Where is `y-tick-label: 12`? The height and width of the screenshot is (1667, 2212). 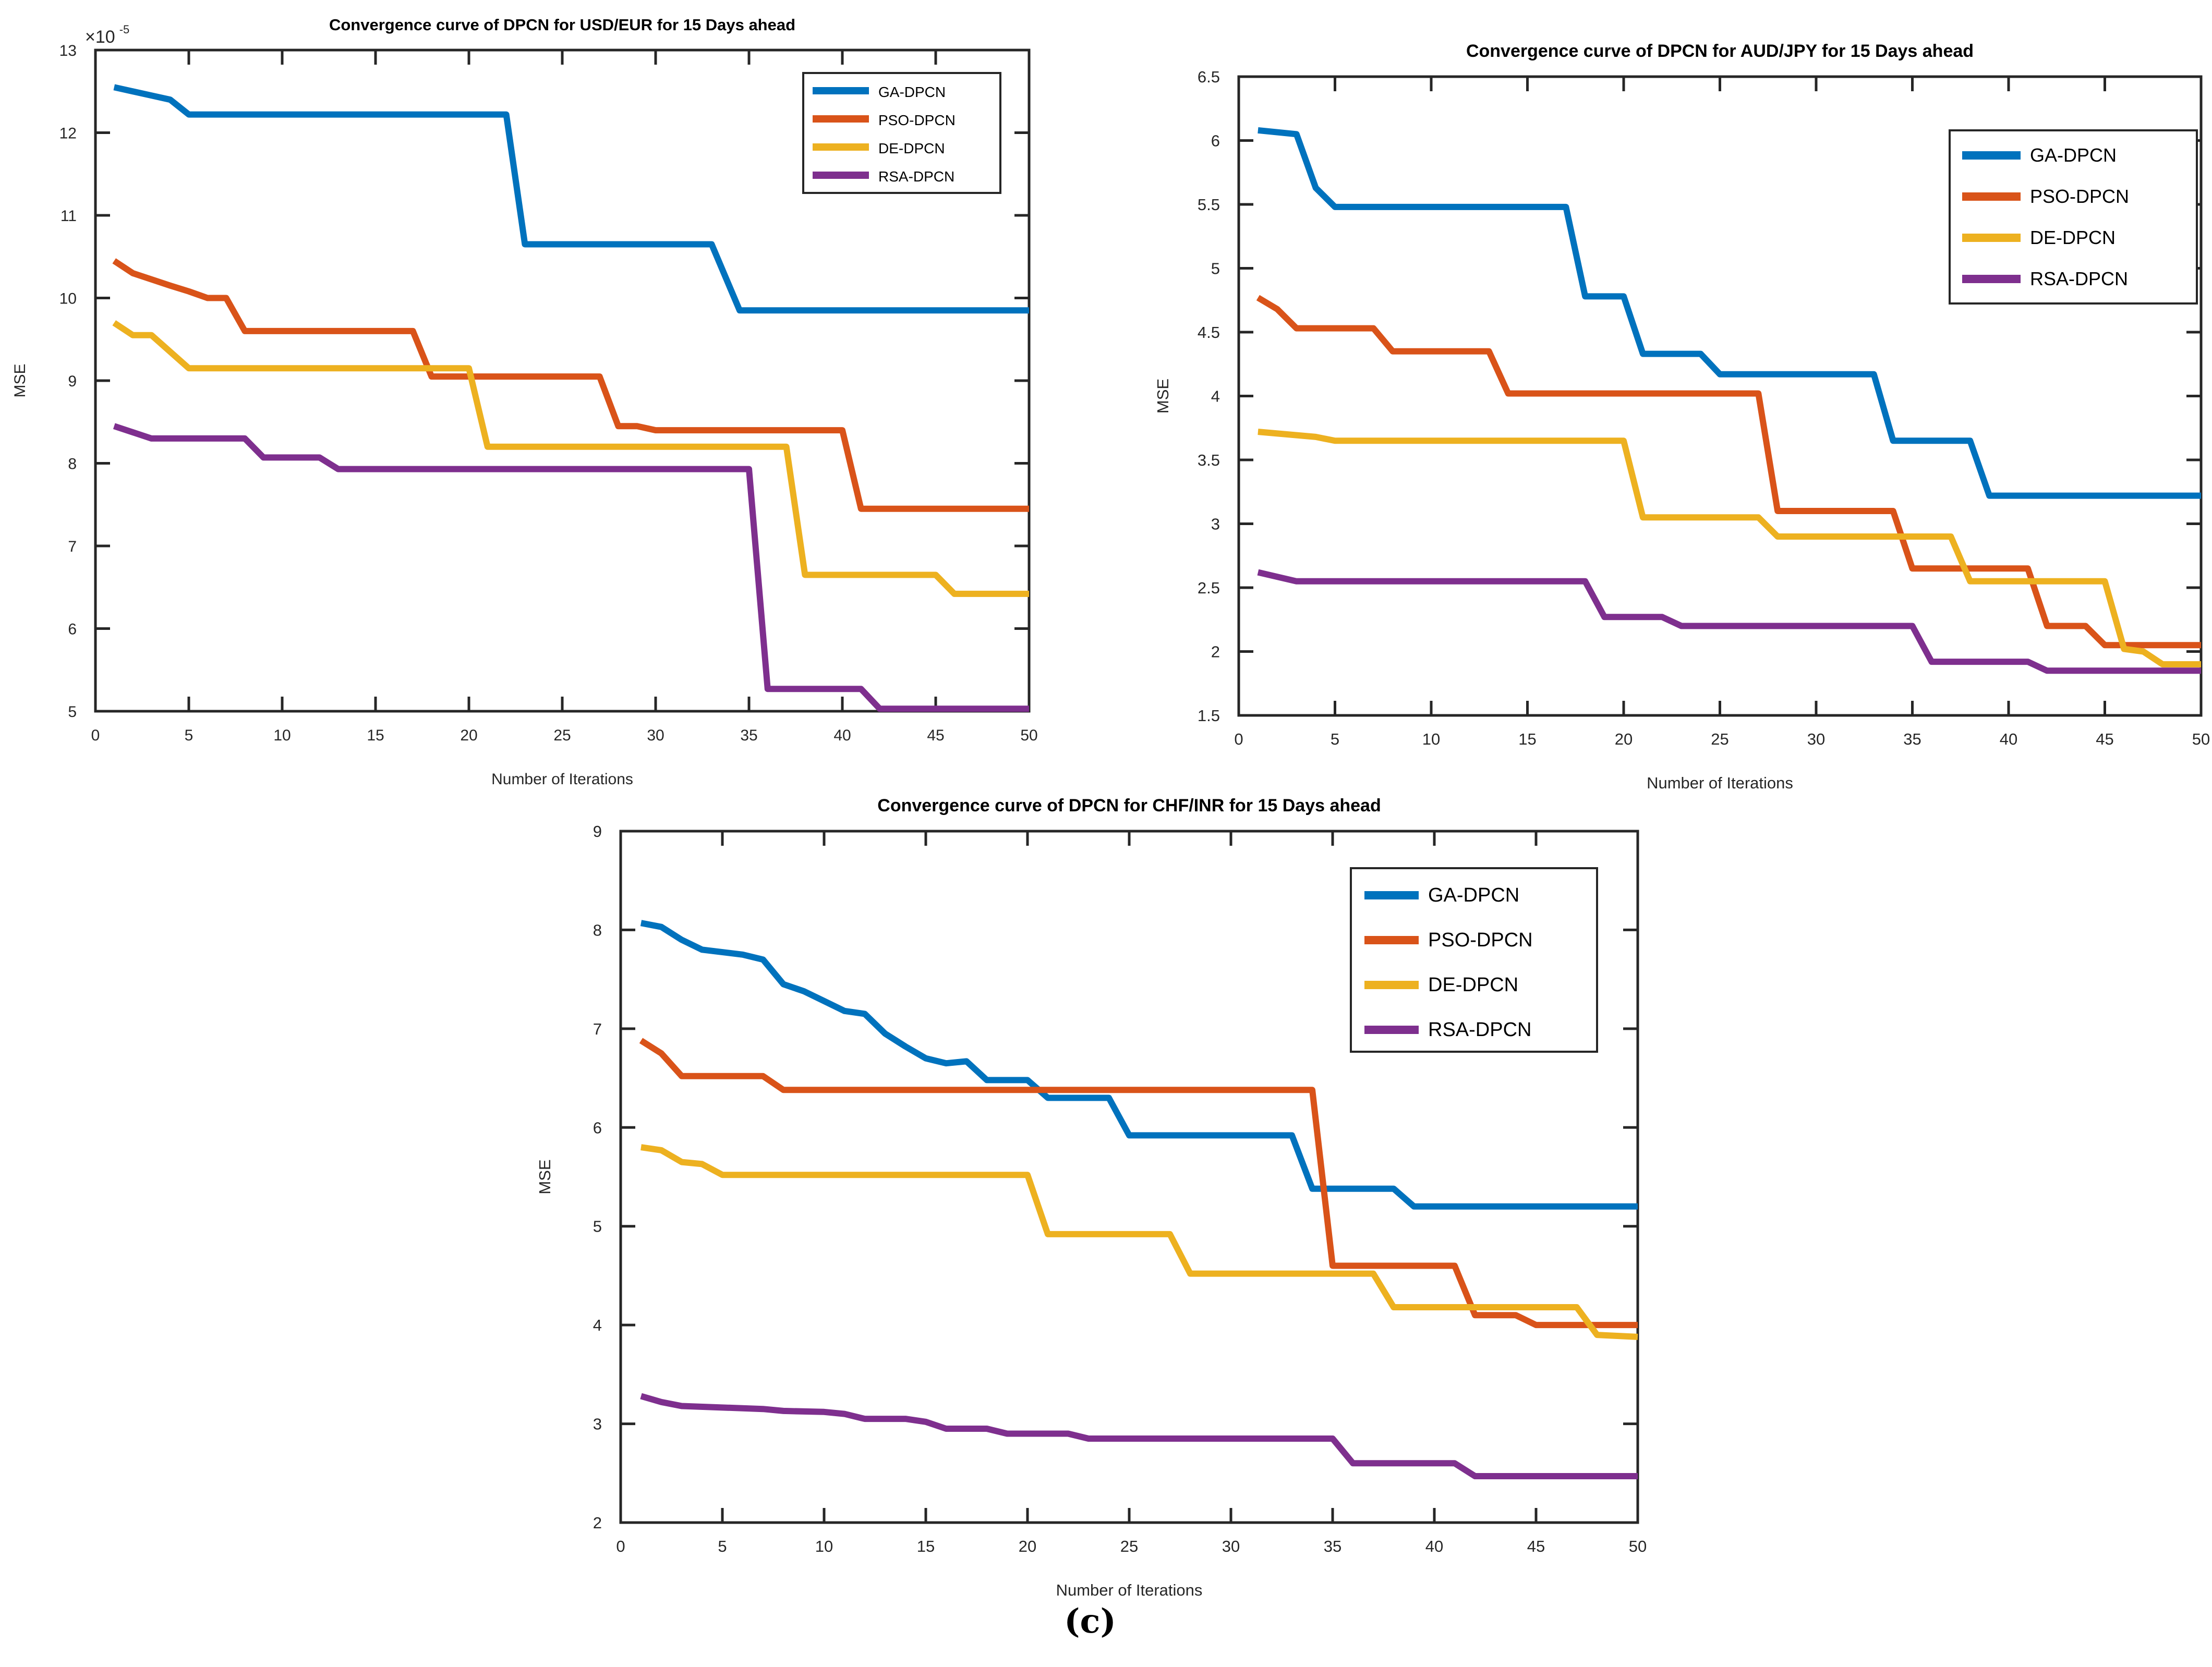 y-tick-label: 12 is located at coordinates (68, 133).